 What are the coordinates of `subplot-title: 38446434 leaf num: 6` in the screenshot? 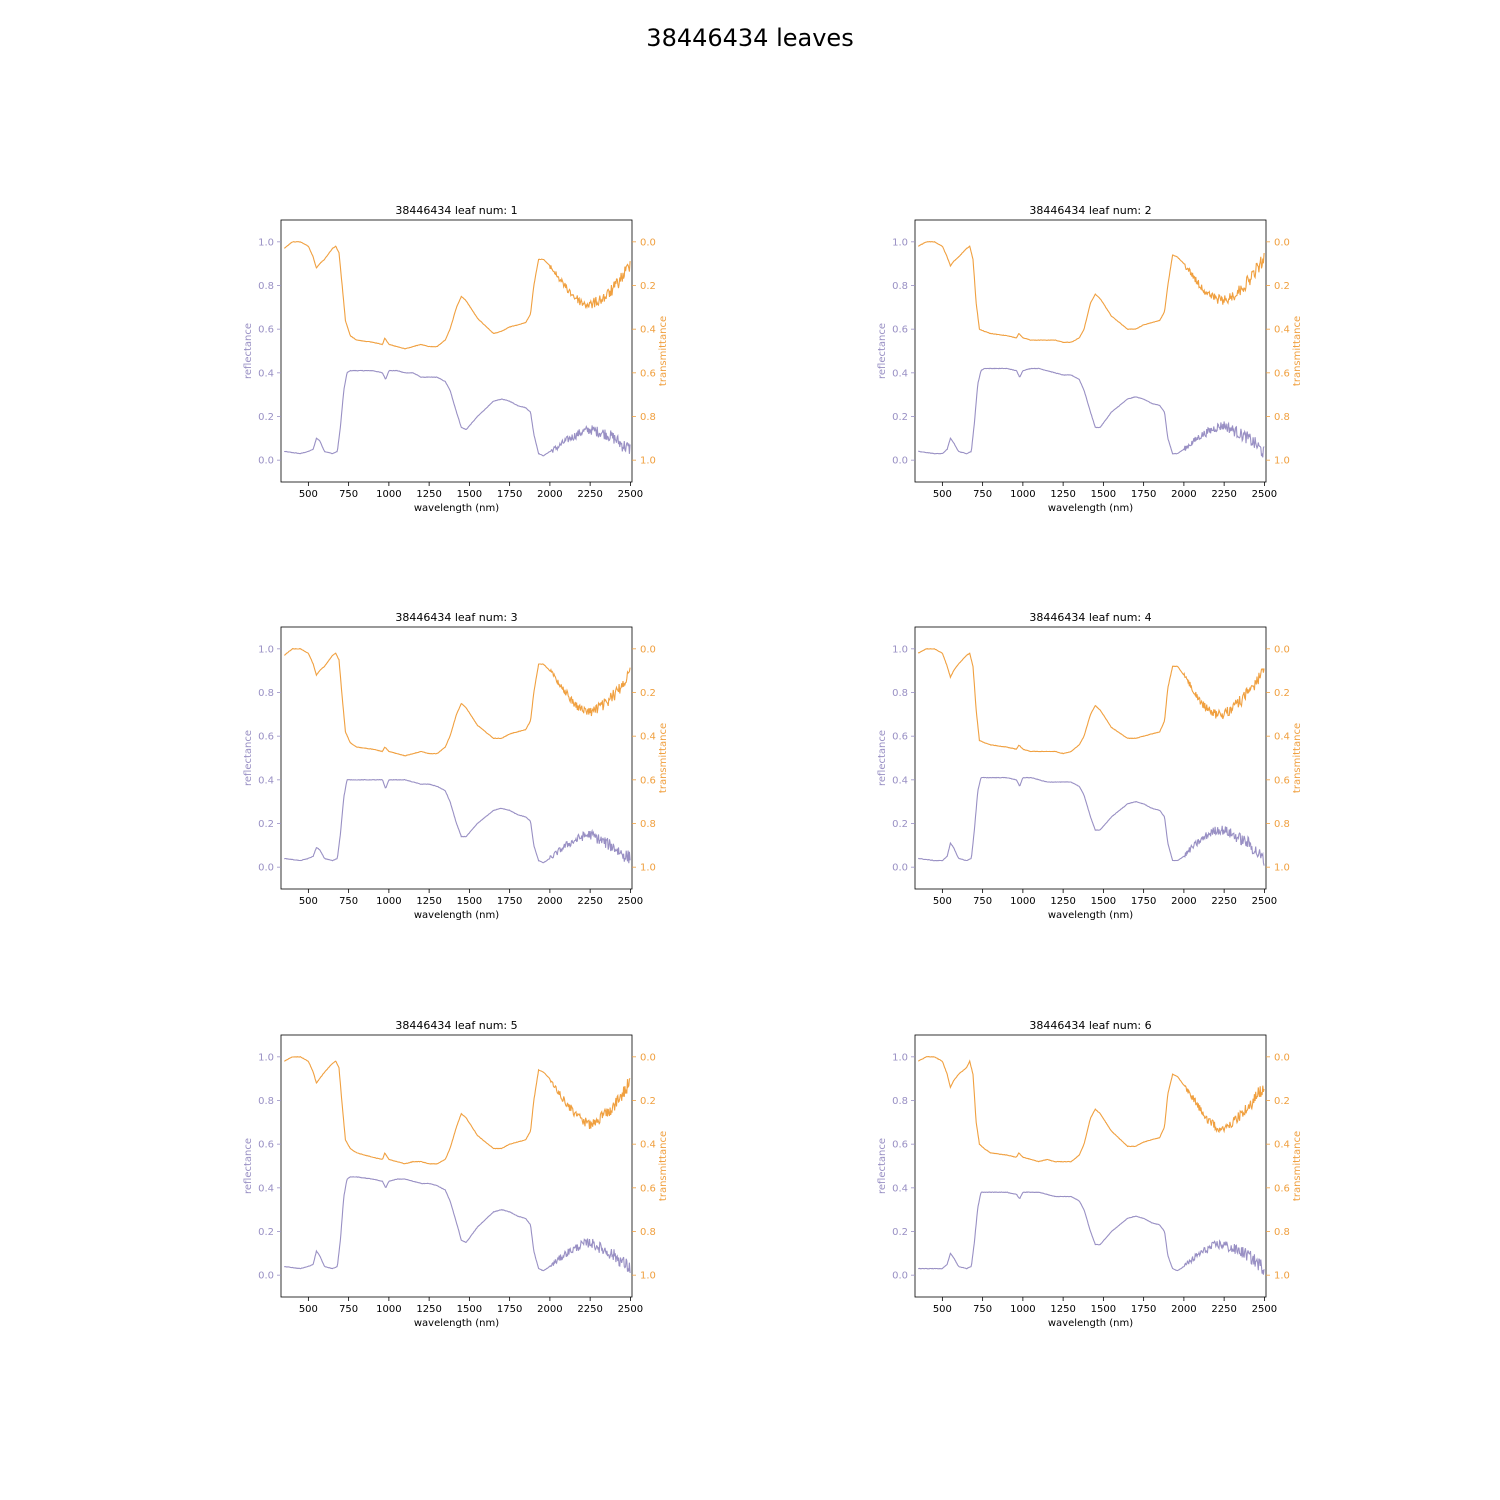 It's located at (1090, 1025).